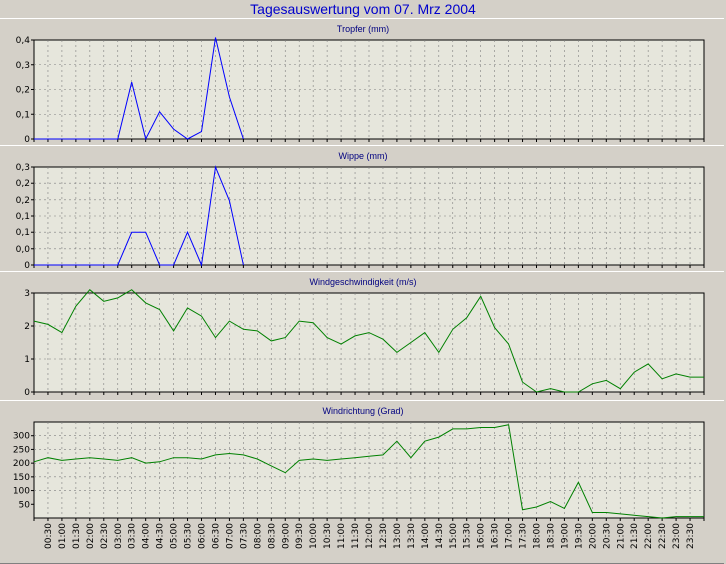 The image size is (726, 564). Describe the element at coordinates (314, 536) in the screenshot. I see `x-tick-label: 10:00` at that location.